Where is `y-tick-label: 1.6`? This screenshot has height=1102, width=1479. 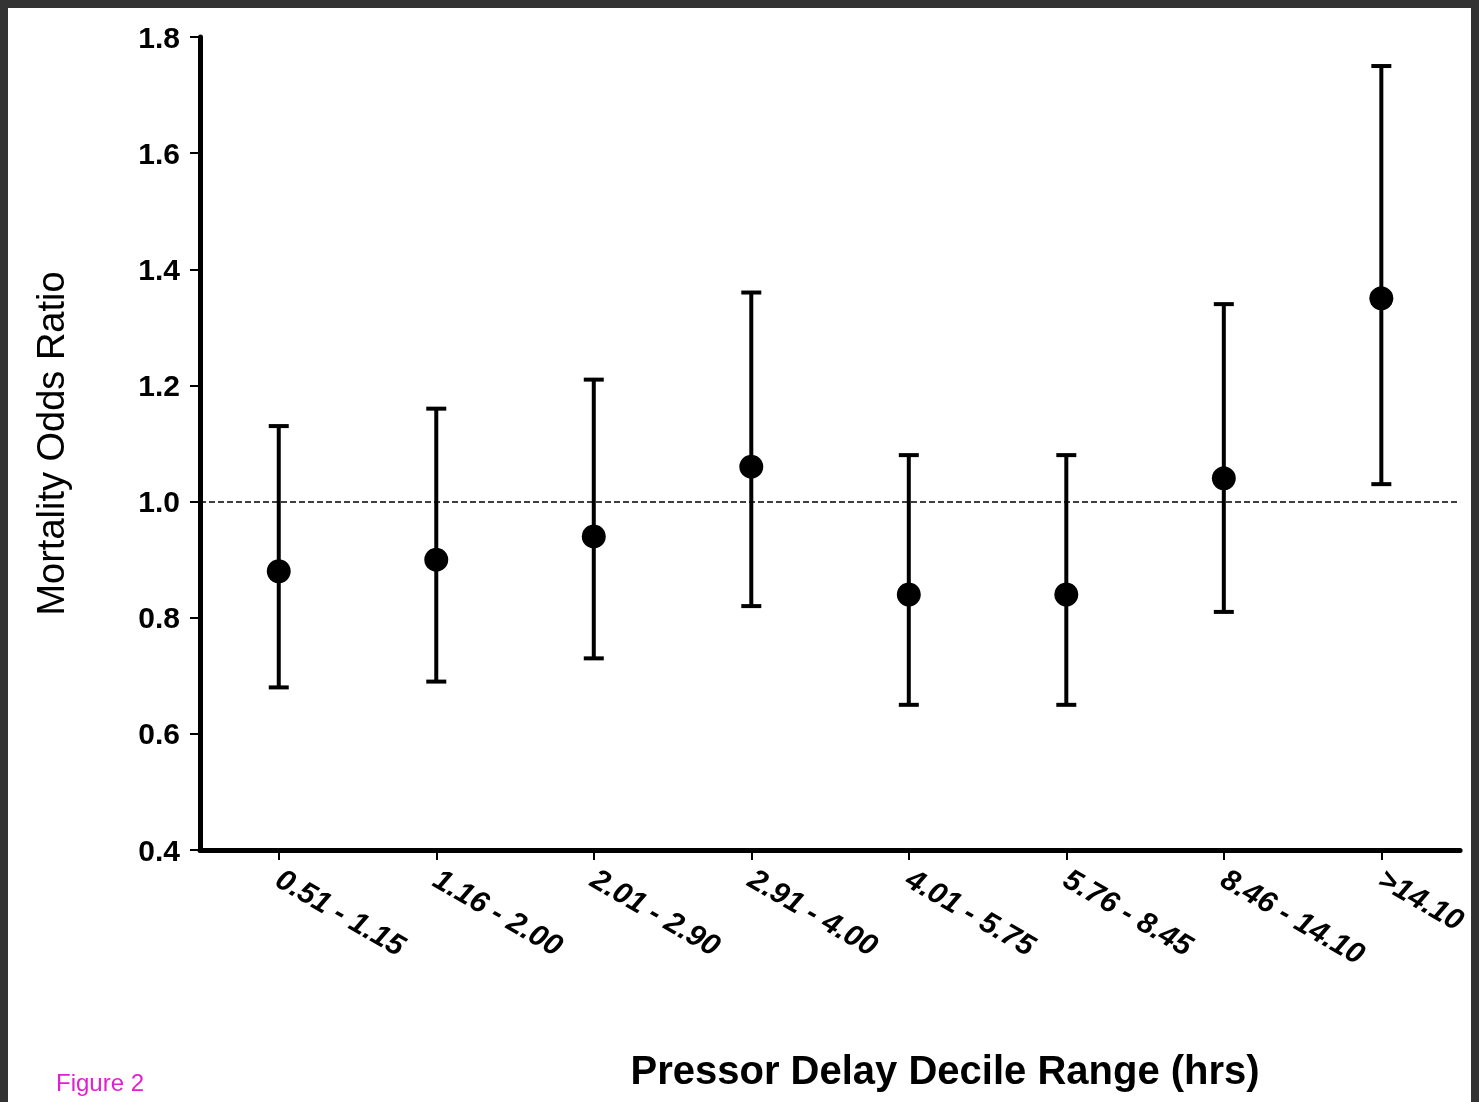 y-tick-label: 1.6 is located at coordinates (159, 153).